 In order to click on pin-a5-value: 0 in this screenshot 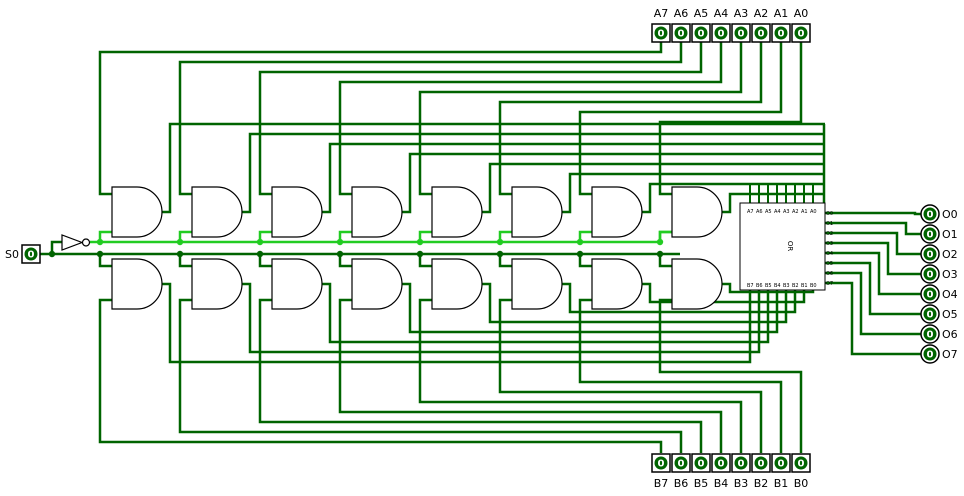, I will do `click(701, 34)`.